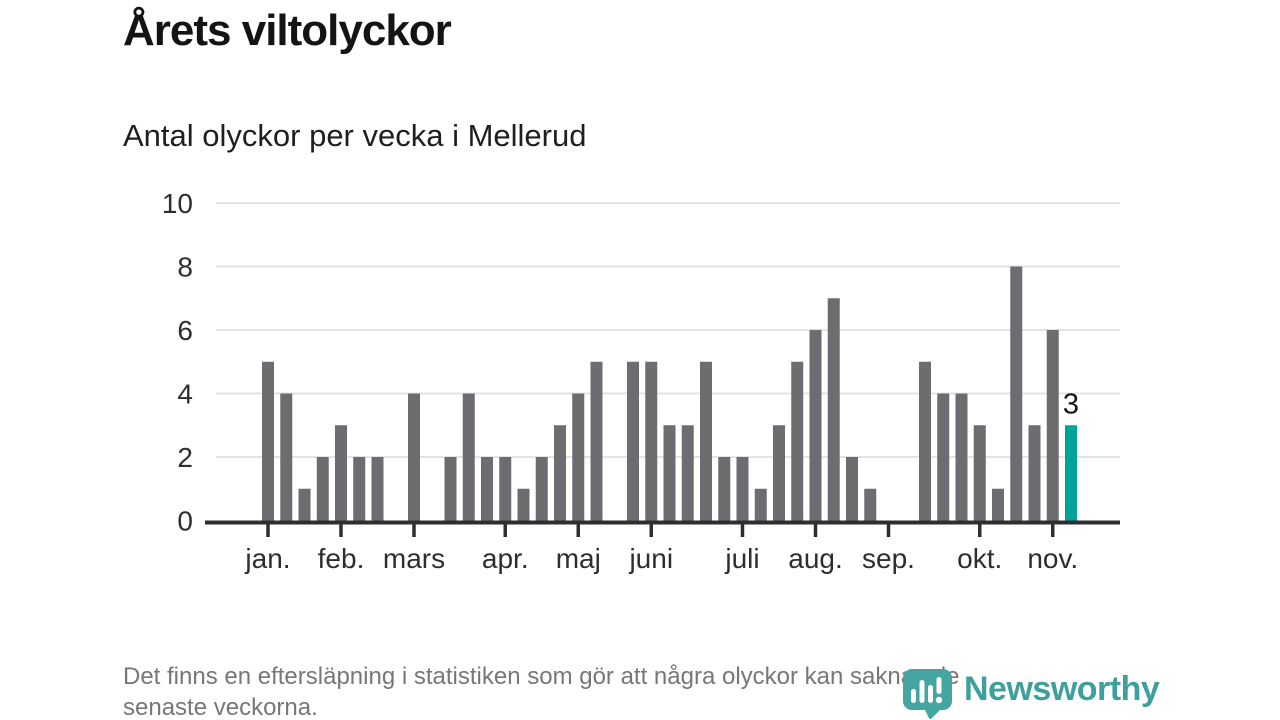 The image size is (1280, 720). I want to click on x-axis-label: jan., so click(267, 558).